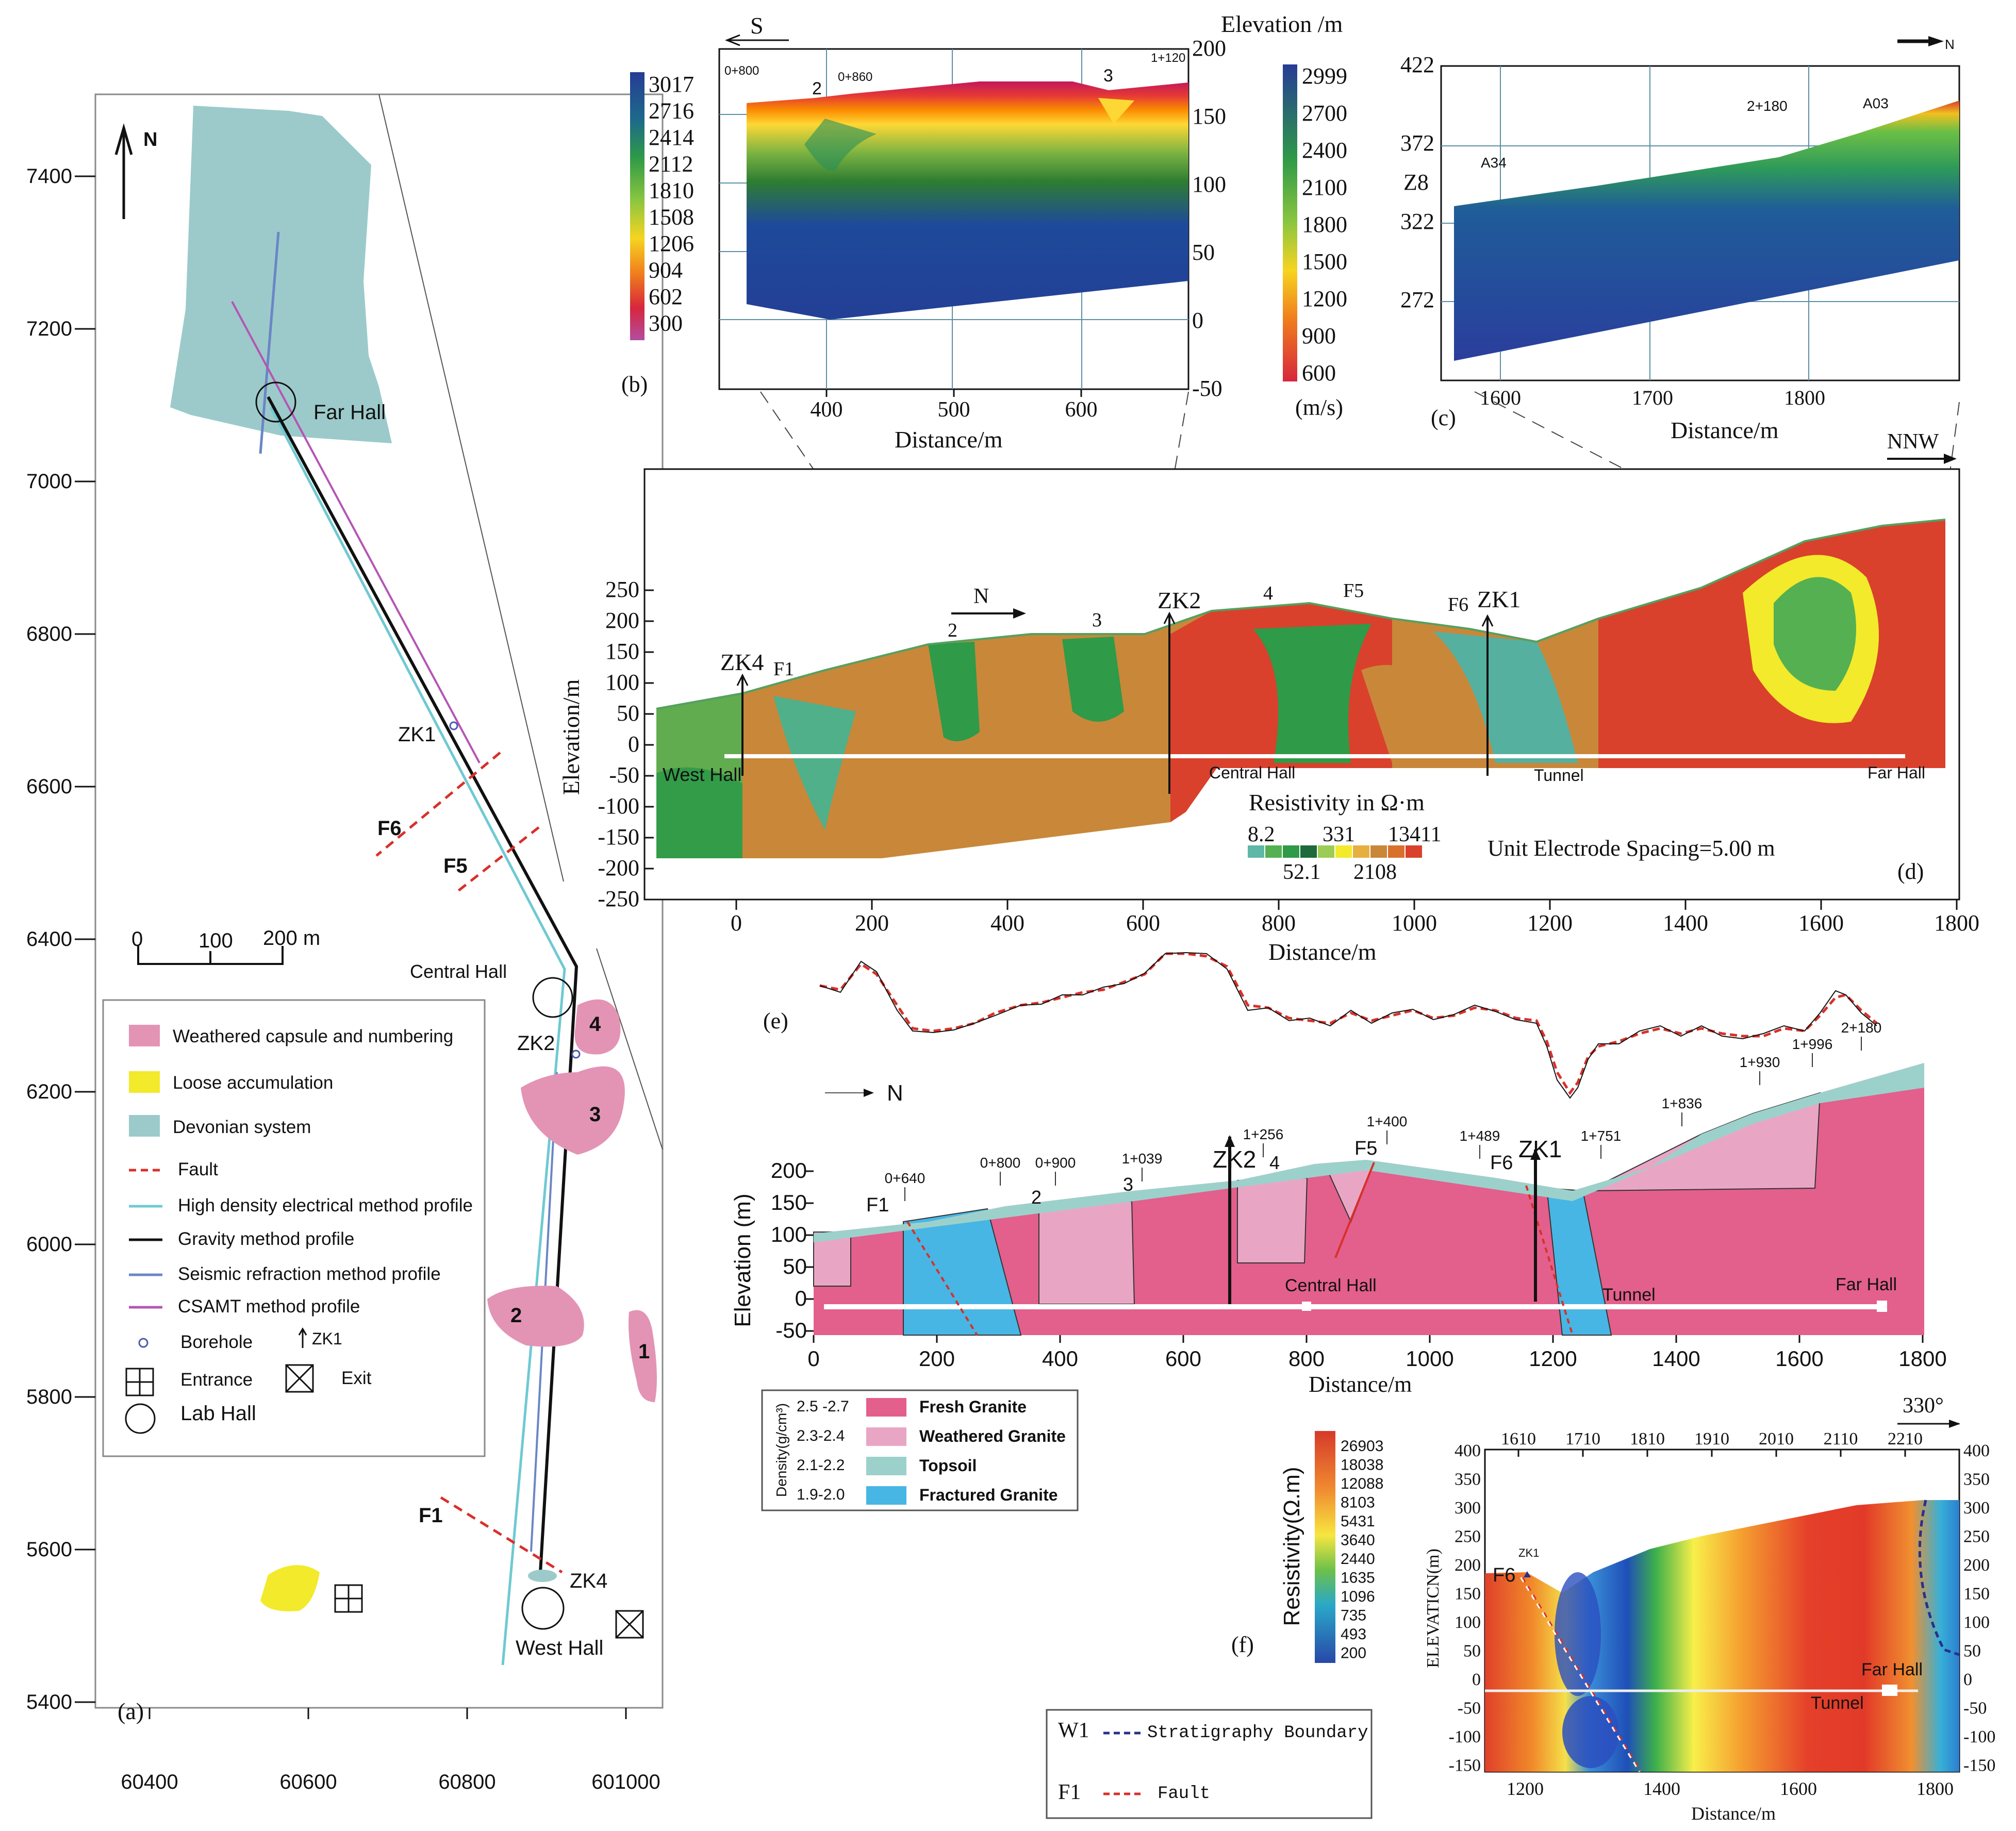  Describe the element at coordinates (827, 410) in the screenshot. I see `panel-b-x-tick-label: 400` at that location.